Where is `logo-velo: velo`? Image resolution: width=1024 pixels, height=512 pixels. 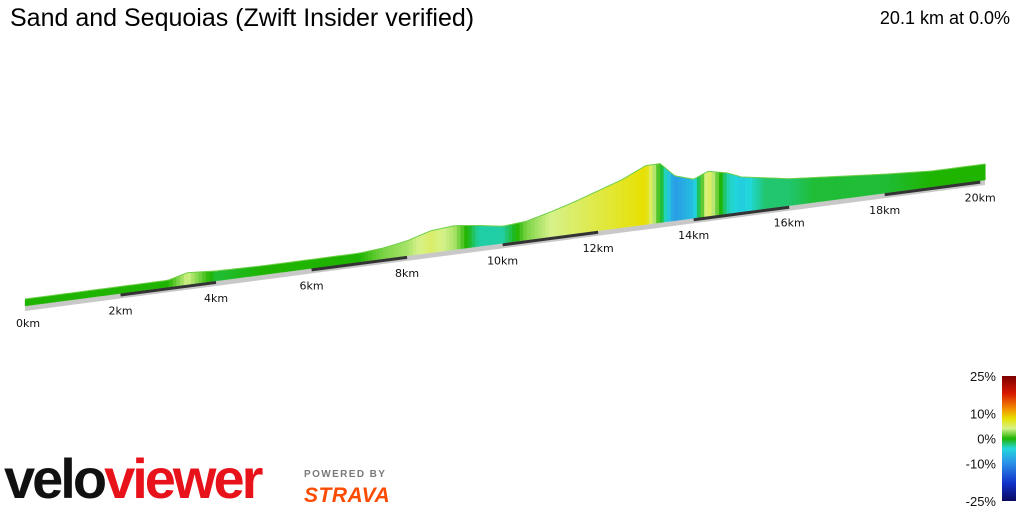 logo-velo: velo is located at coordinates (55, 478).